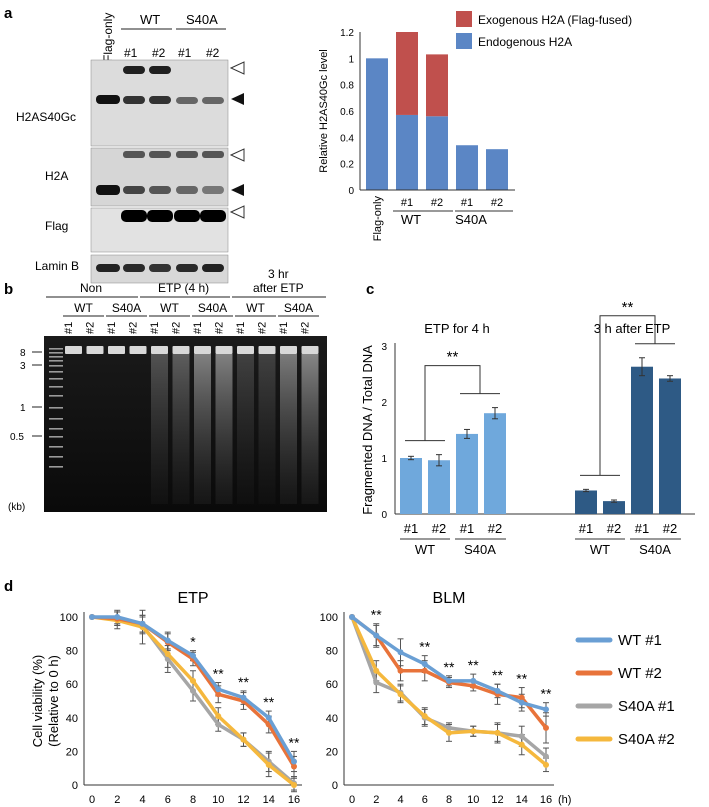 The width and height of the screenshot is (709, 807). What do you see at coordinates (495, 528) in the screenshot?
I see `x-tick-label: #2` at bounding box center [495, 528].